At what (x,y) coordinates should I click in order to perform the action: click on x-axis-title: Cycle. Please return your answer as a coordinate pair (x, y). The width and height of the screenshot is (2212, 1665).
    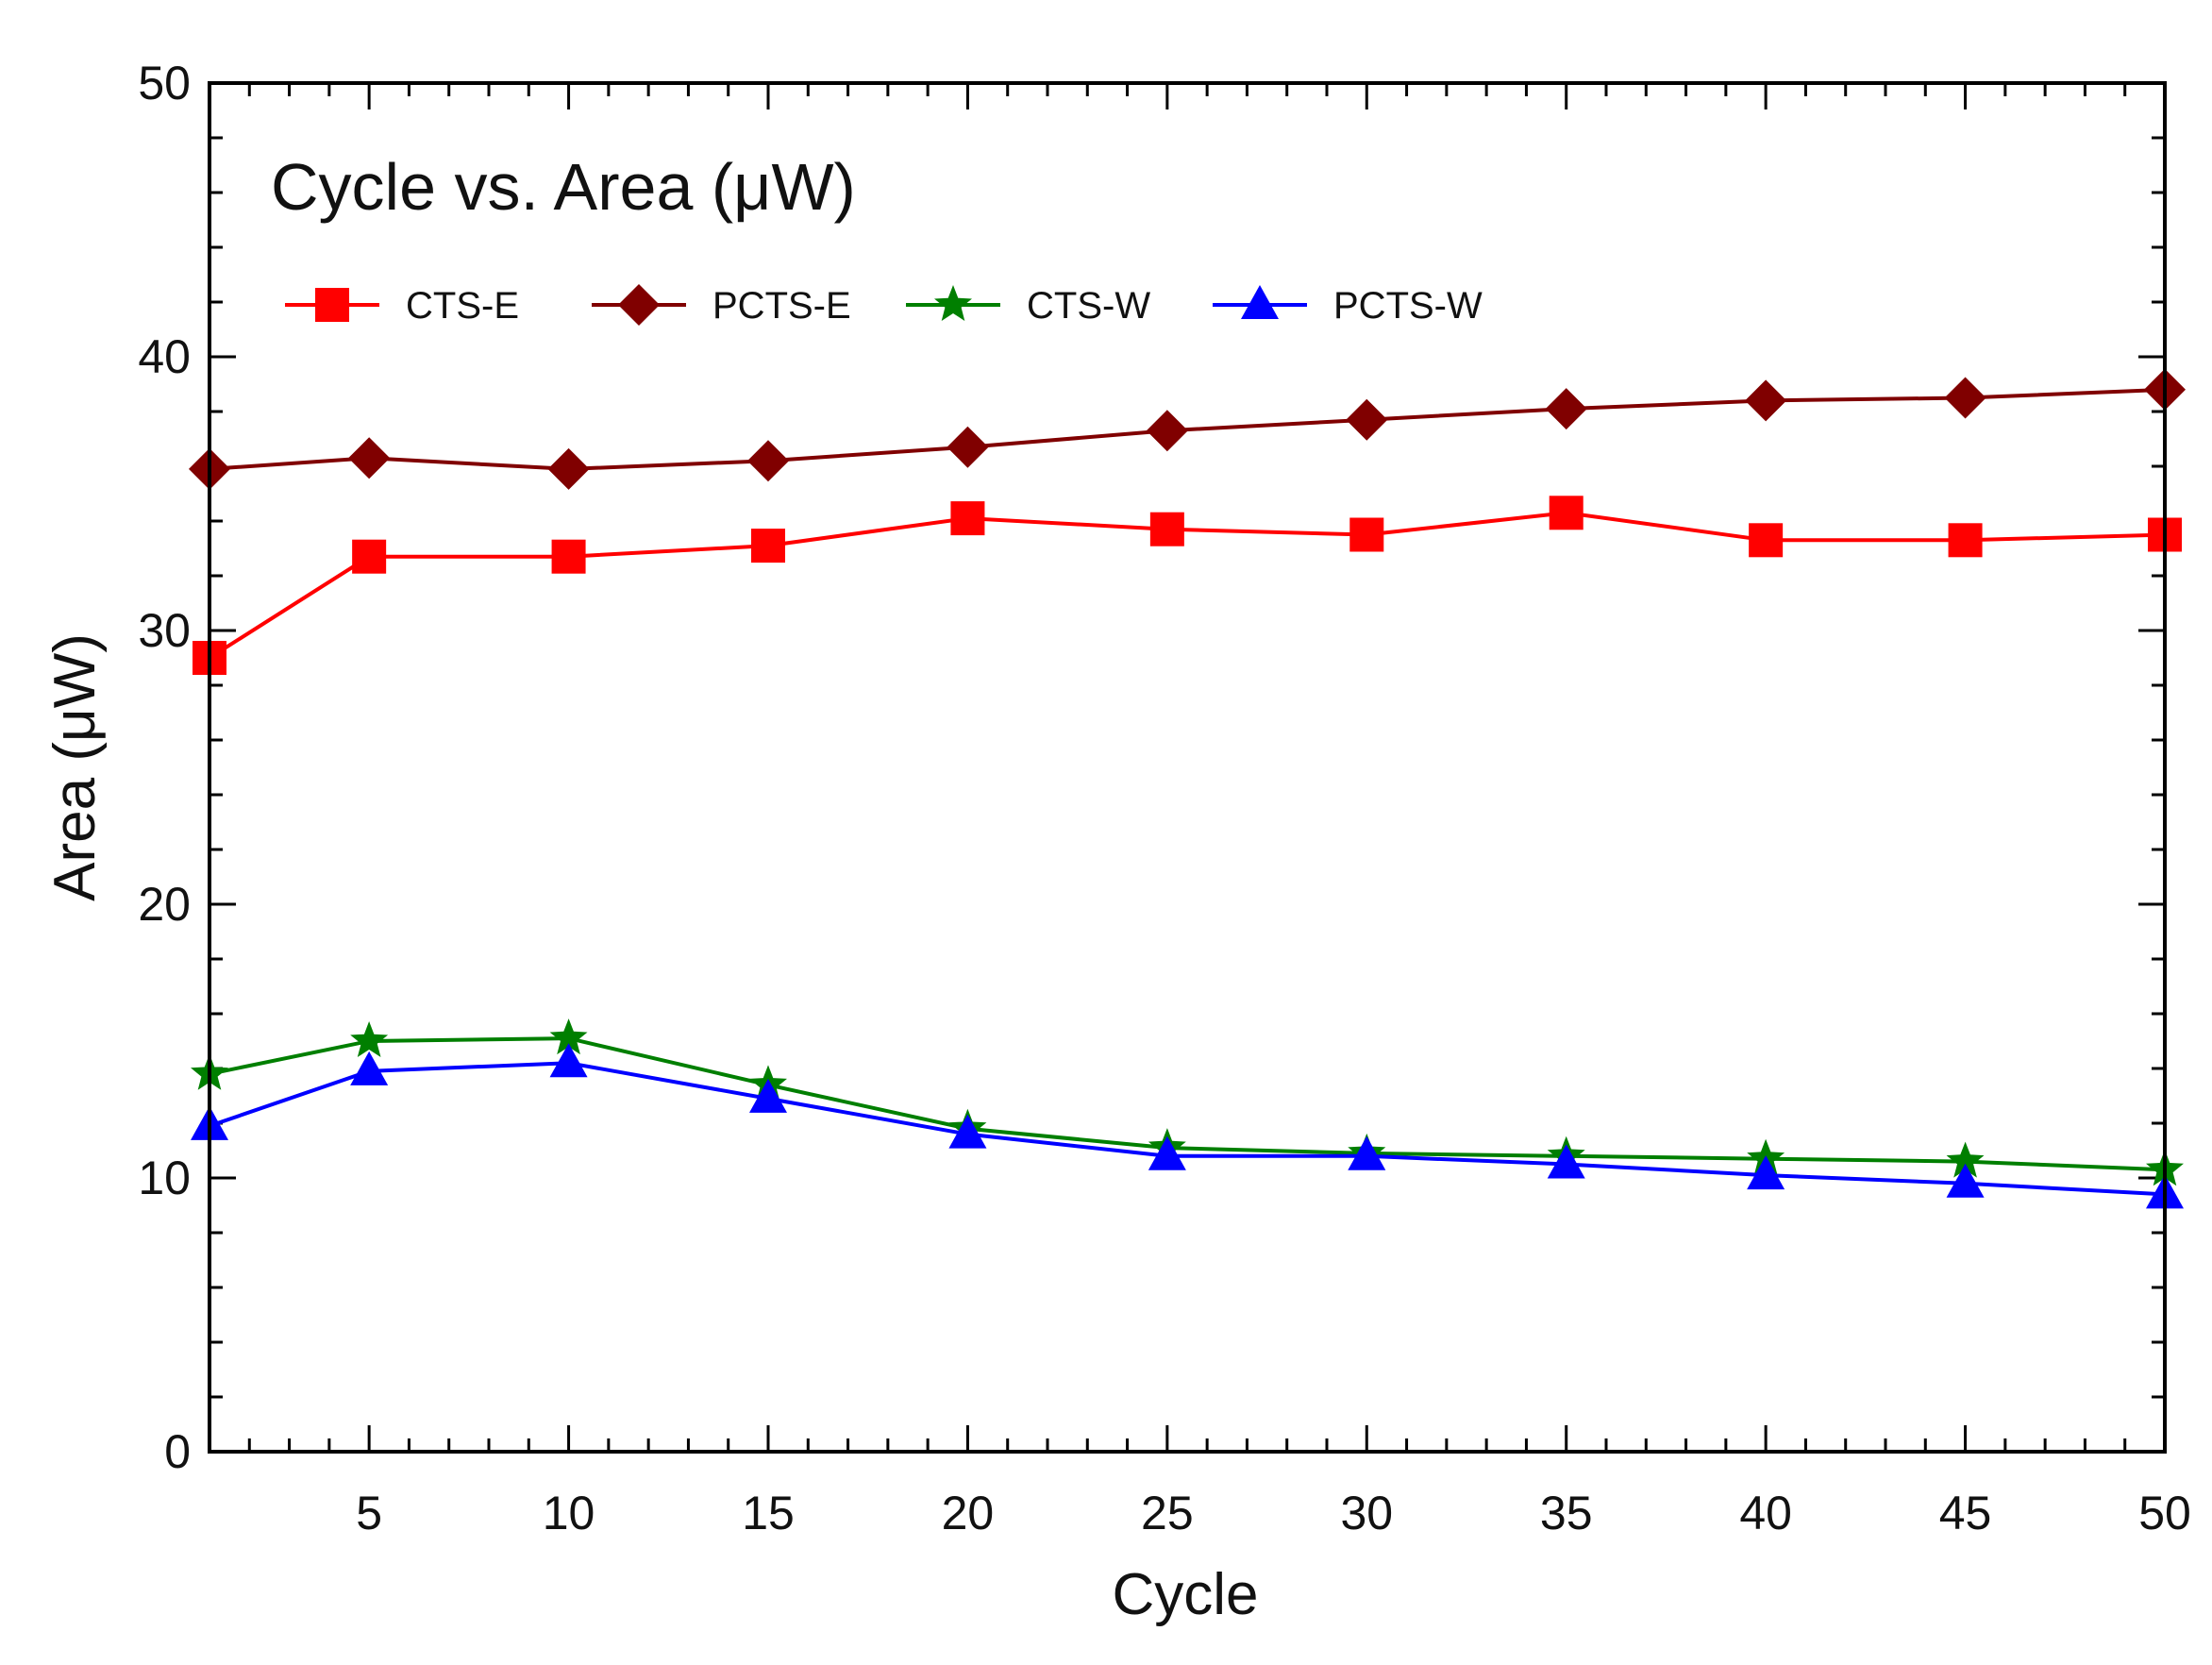
    Looking at the image, I should click on (1185, 1594).